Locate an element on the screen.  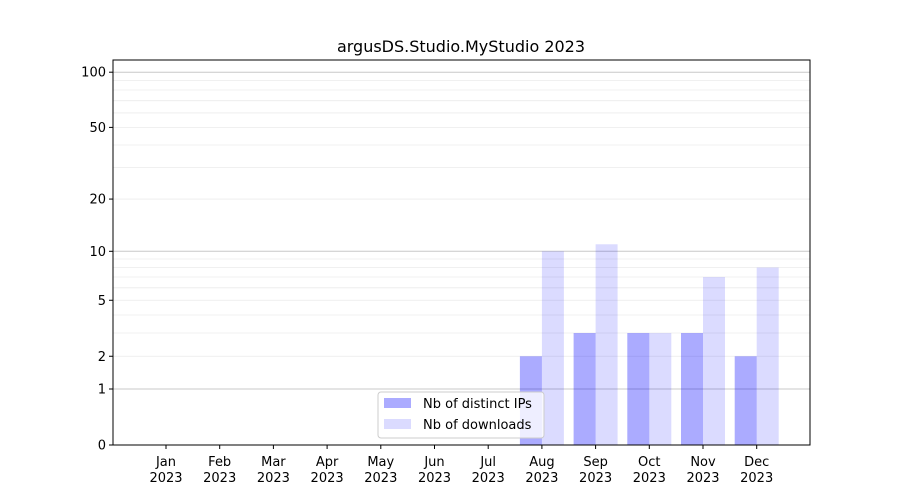
x-tick-label: Nov is located at coordinates (703, 462).